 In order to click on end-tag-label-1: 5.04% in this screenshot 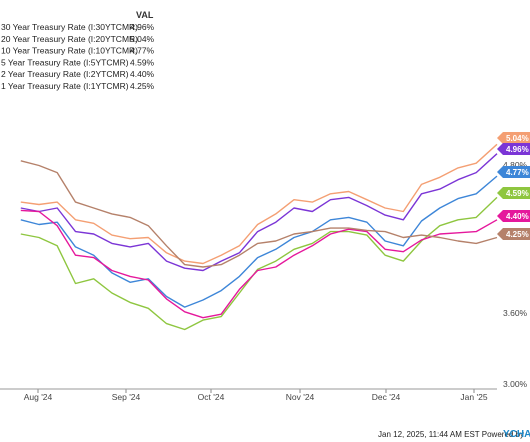, I will do `click(517, 138)`.